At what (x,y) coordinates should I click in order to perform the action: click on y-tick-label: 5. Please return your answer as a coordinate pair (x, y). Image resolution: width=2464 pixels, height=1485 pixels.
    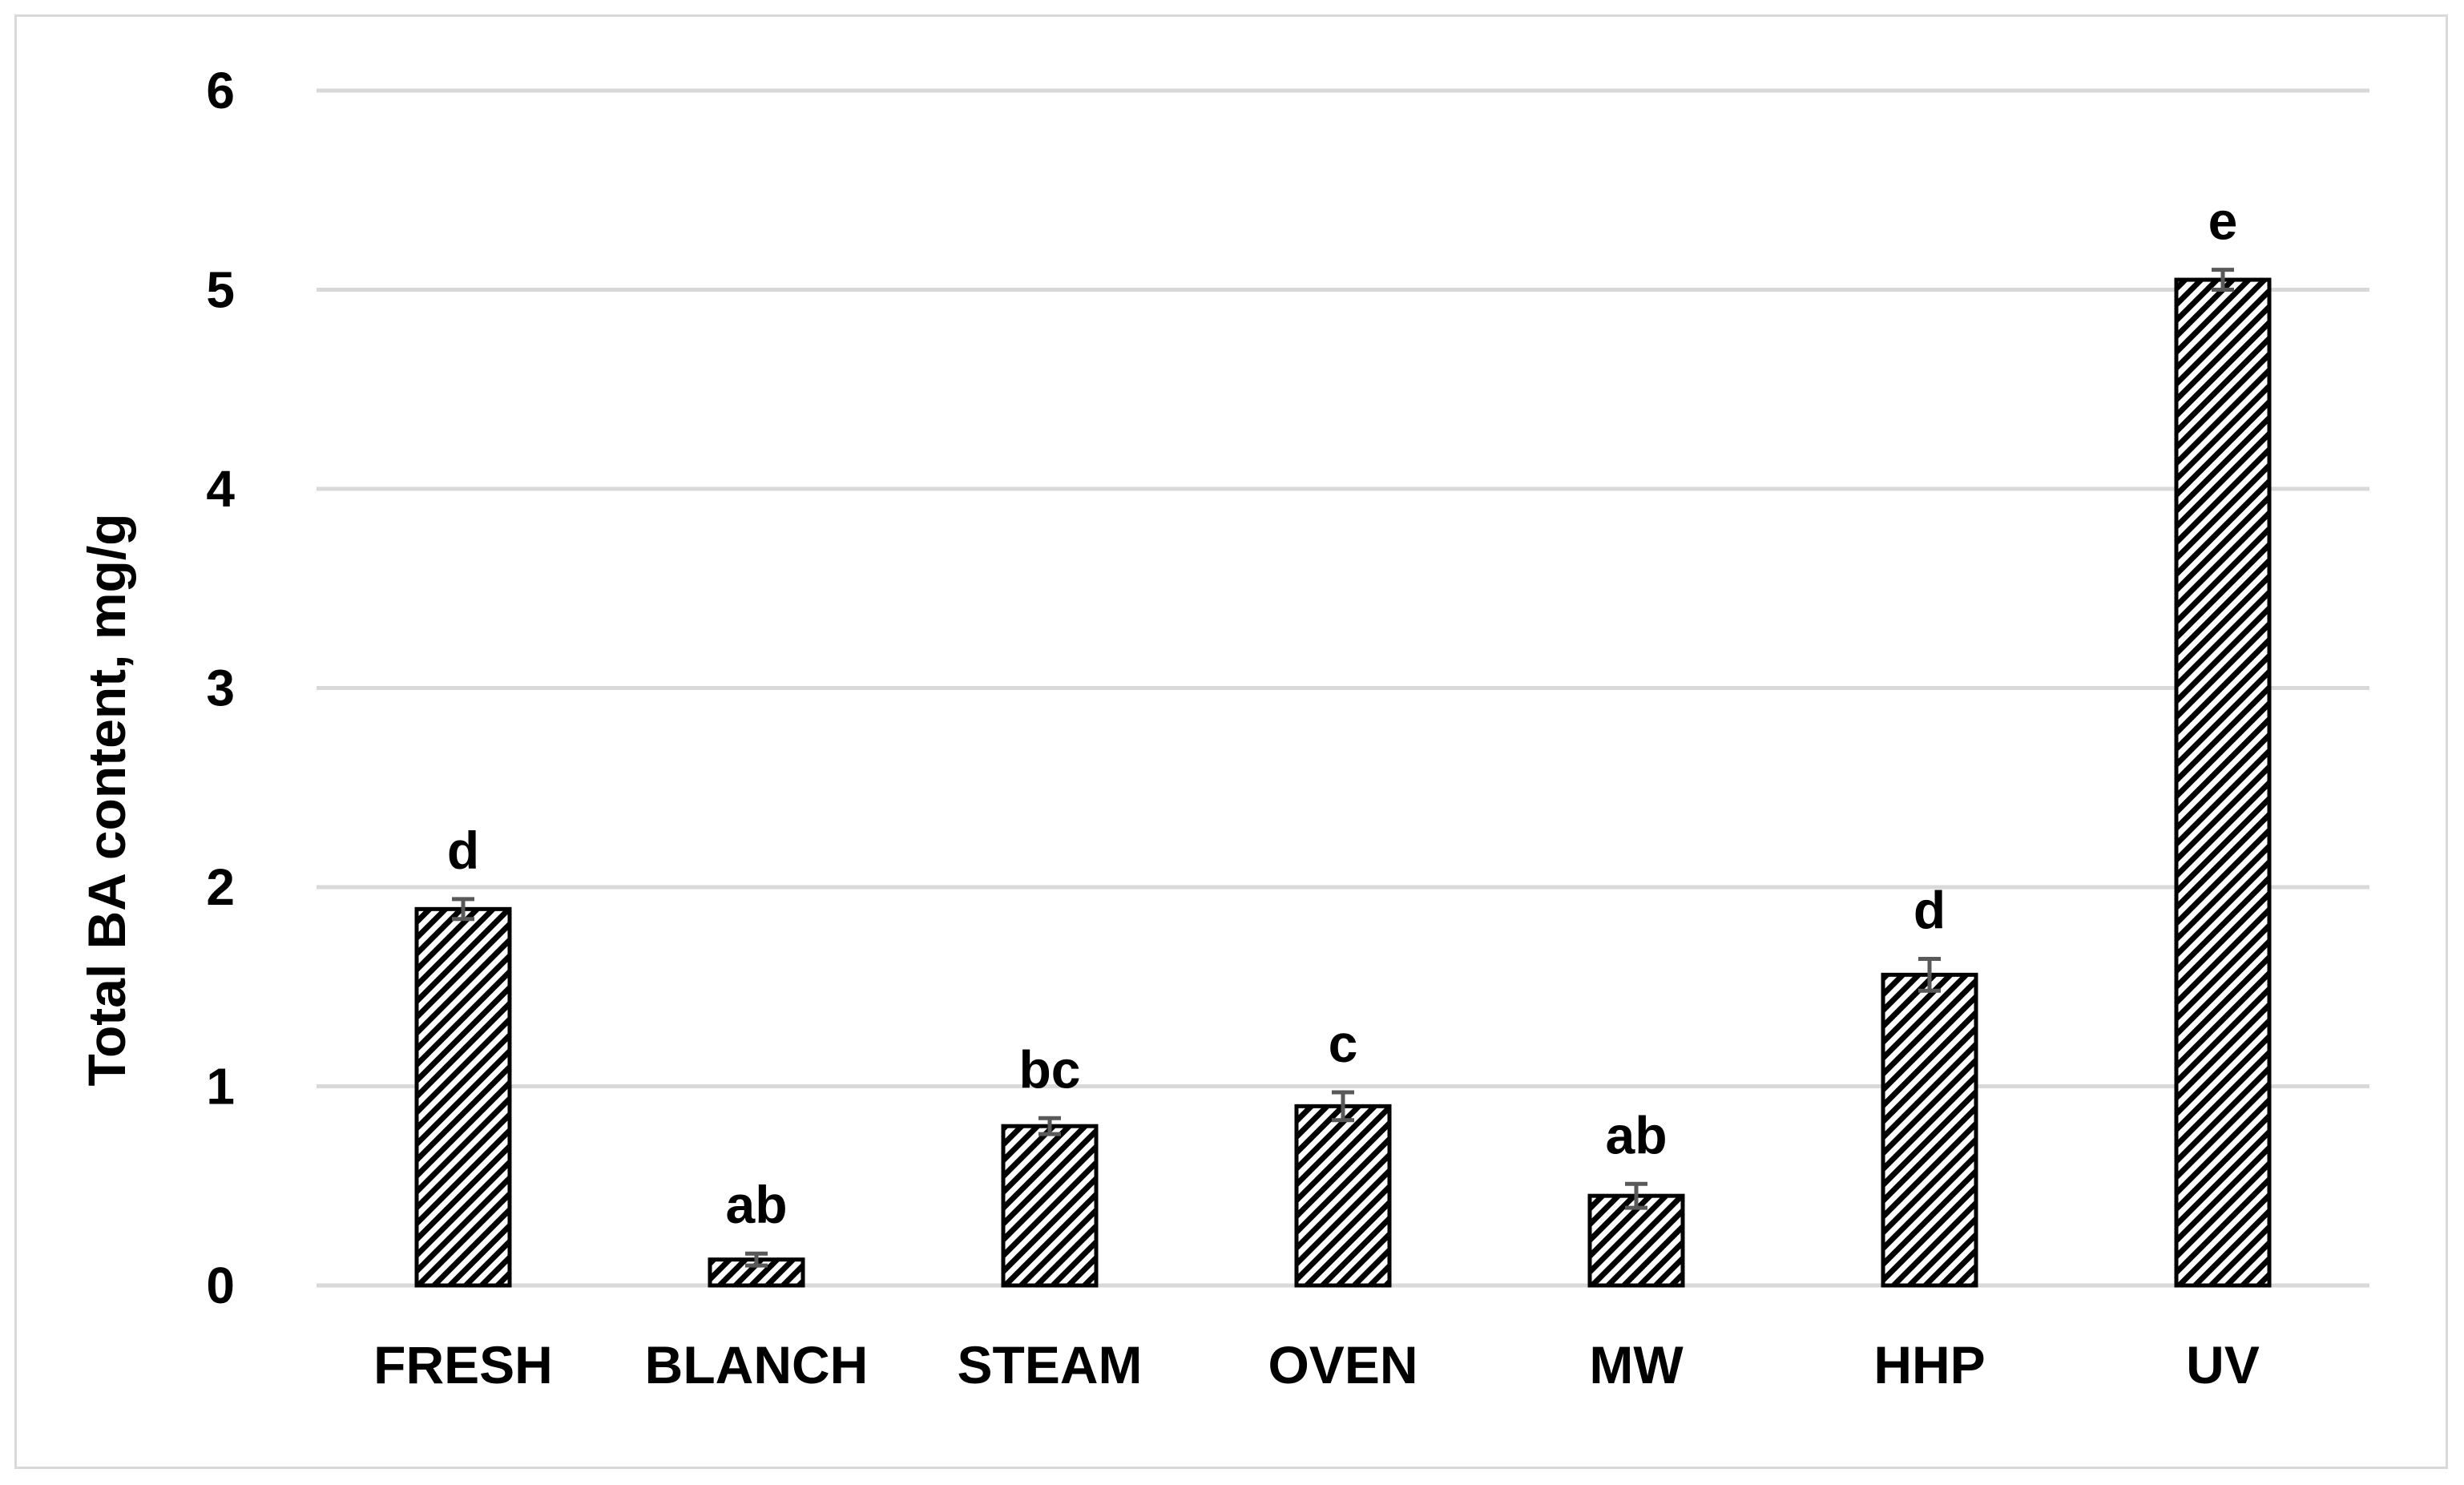
    Looking at the image, I should click on (220, 290).